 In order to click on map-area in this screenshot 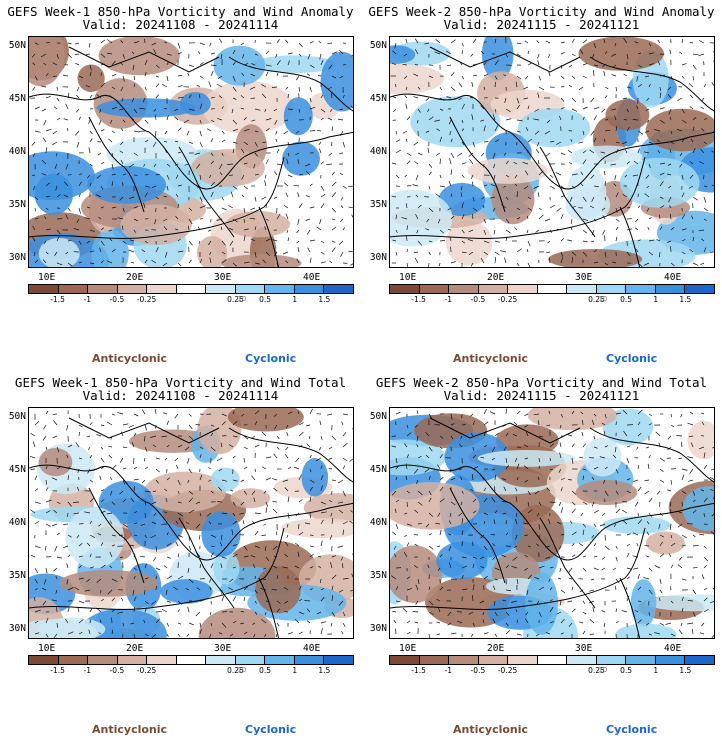, I will do `click(191, 152)`.